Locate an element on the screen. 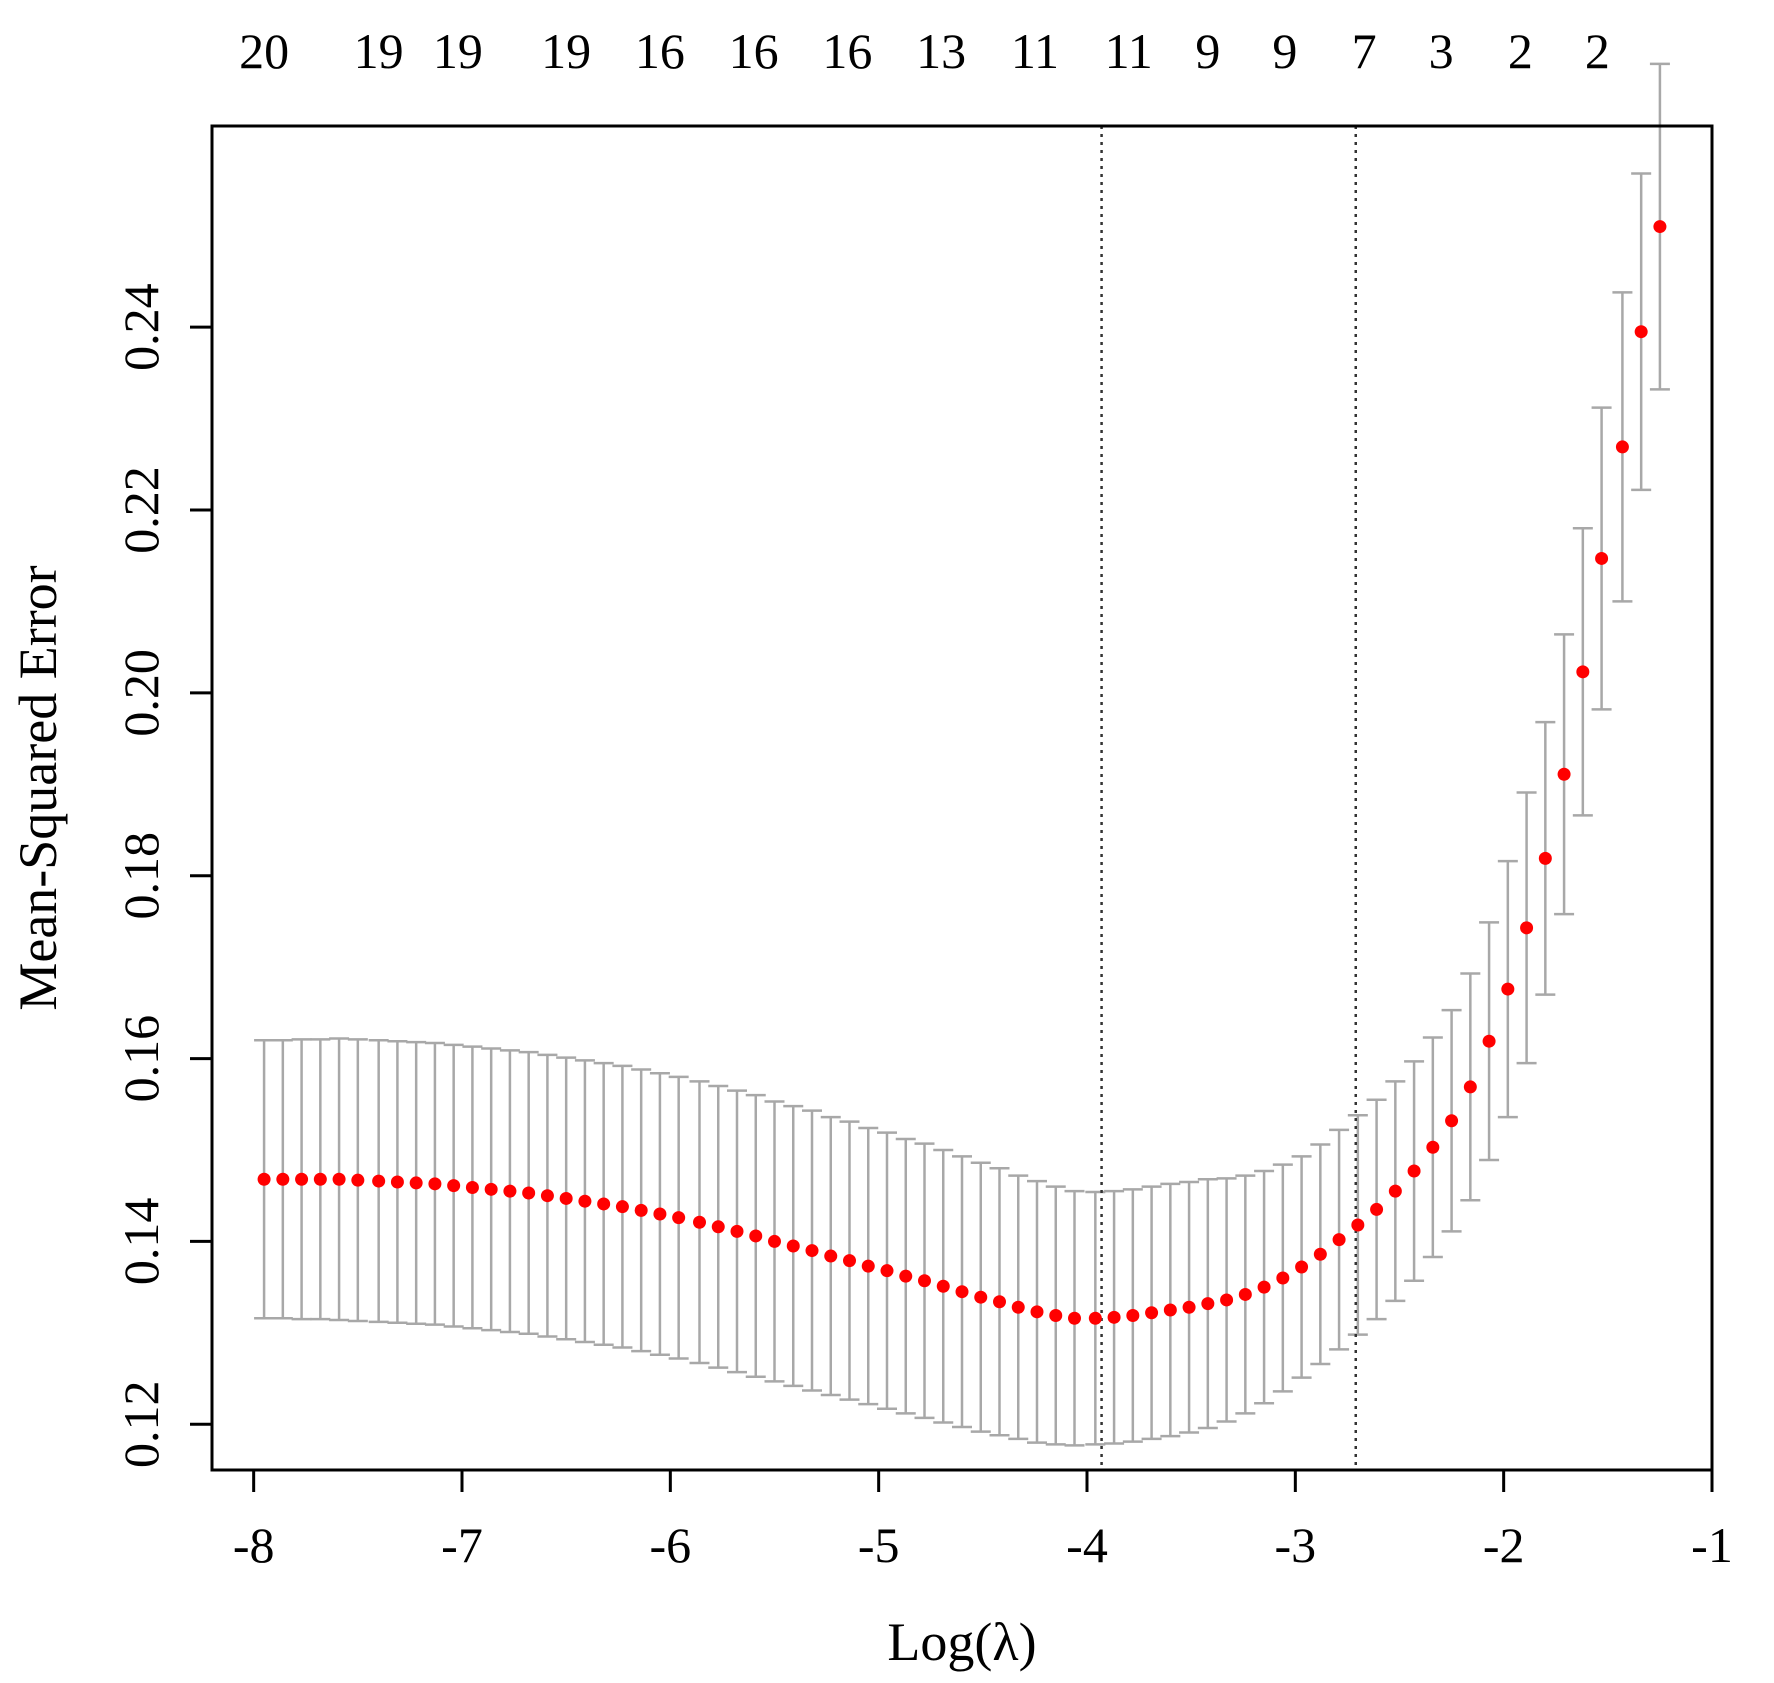  x-tick-label-4: -4 is located at coordinates (1087, 1545).